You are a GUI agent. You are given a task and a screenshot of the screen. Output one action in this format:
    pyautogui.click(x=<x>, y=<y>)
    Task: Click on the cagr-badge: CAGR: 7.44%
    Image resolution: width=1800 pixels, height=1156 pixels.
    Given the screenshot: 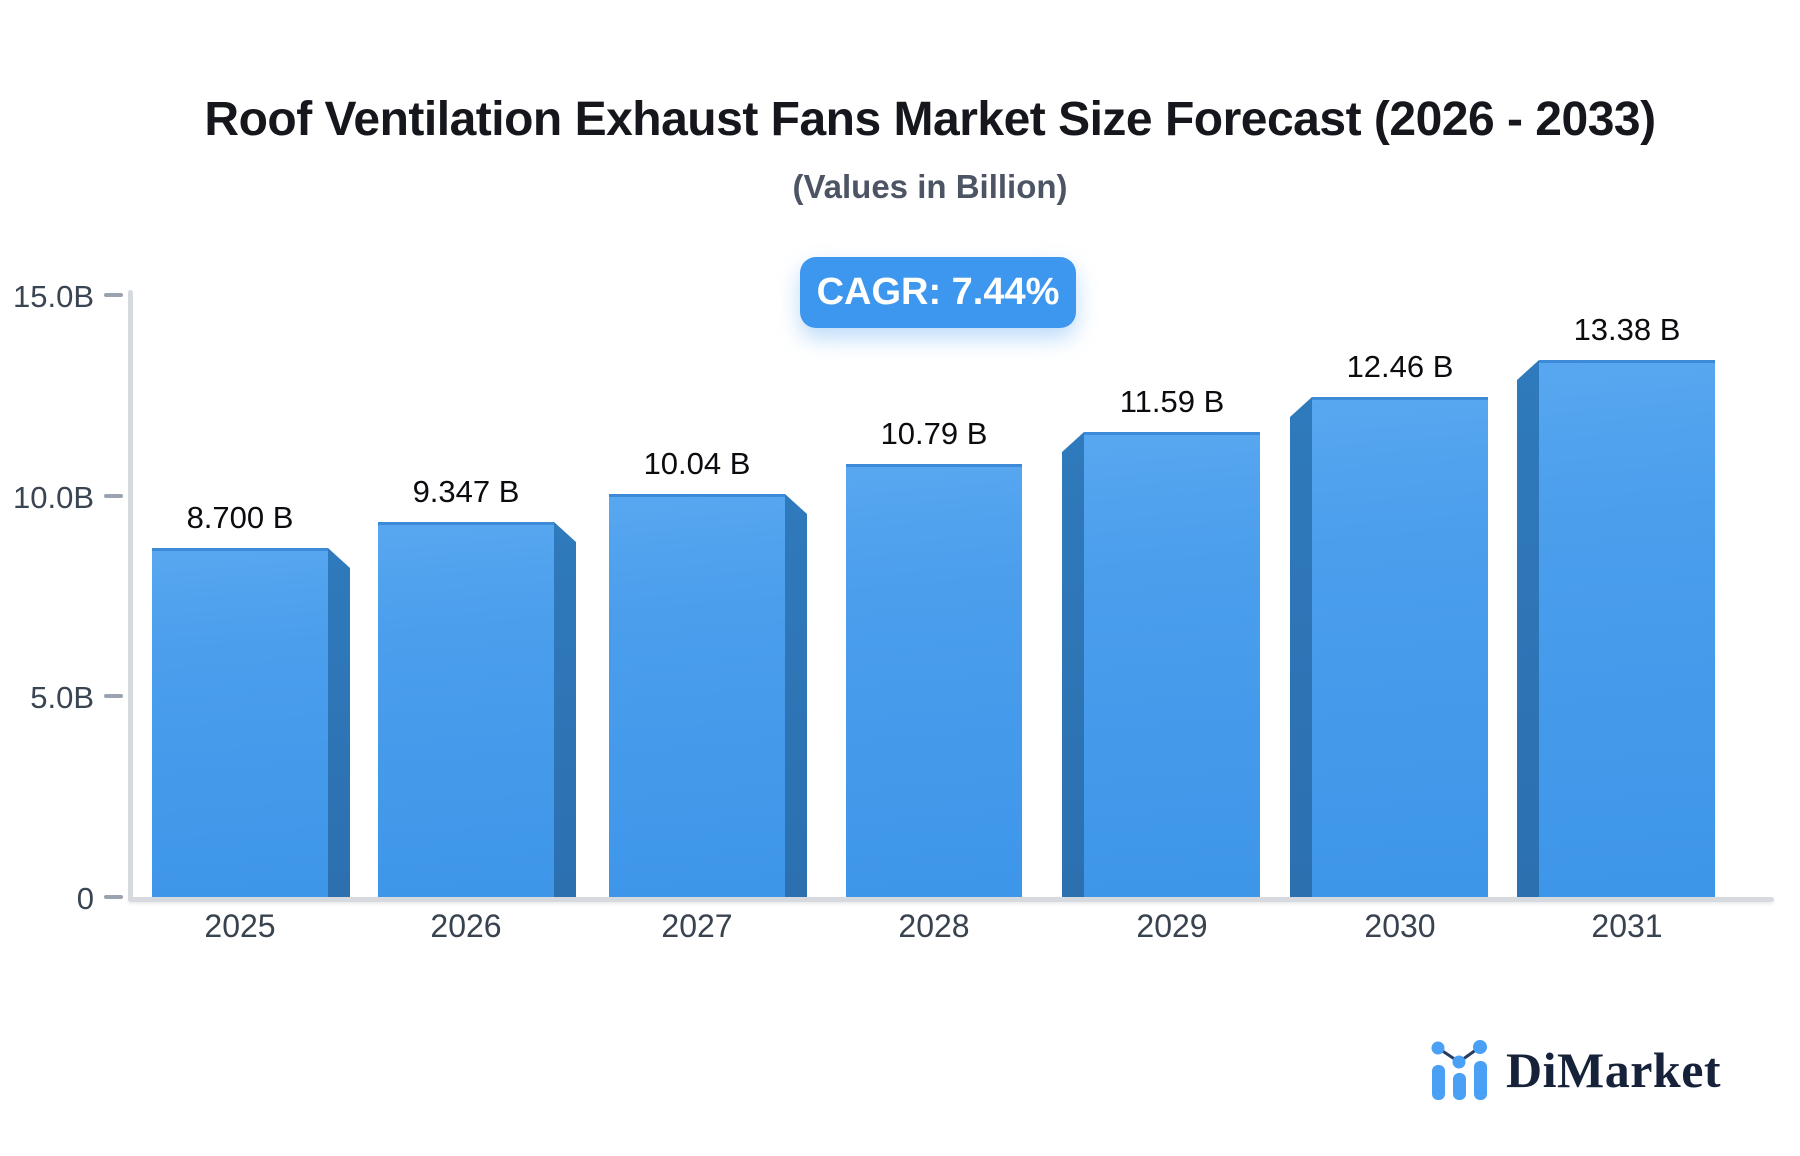 What is the action you would take?
    pyautogui.click(x=938, y=292)
    